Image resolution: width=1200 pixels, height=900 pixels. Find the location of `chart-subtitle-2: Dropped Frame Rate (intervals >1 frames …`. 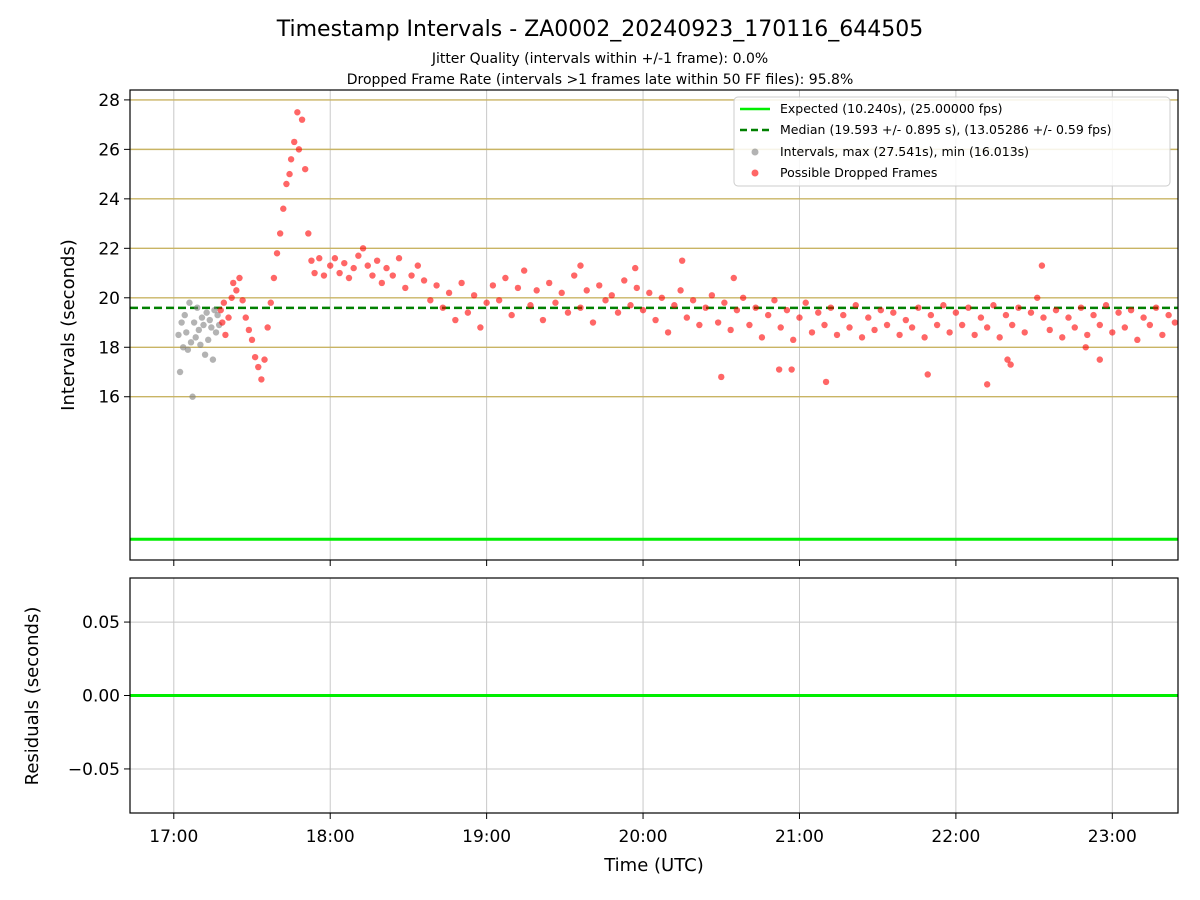

chart-subtitle-2: Dropped Frame Rate (intervals >1 frames … is located at coordinates (600, 80).